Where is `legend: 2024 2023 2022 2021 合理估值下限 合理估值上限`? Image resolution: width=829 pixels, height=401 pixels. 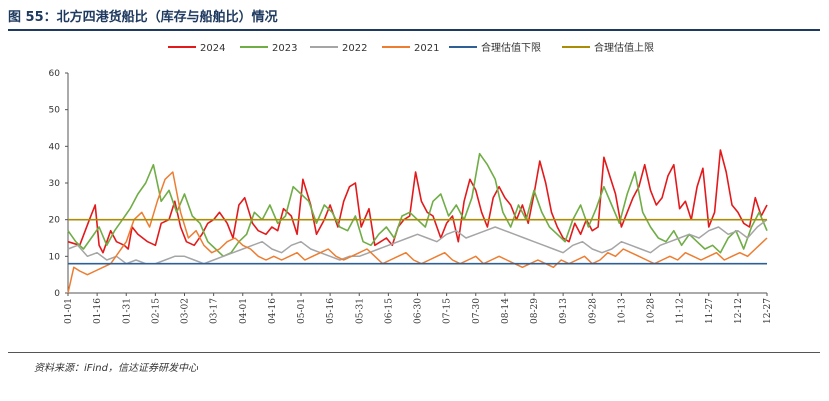 legend: 2024 2023 2022 2021 合理估值下限 合理估值上限 is located at coordinates (411, 47).